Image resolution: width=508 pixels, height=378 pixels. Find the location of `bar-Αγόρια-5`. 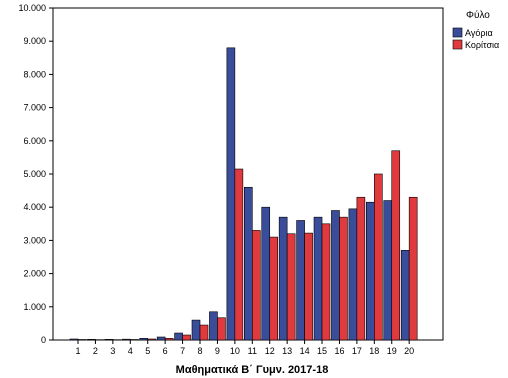

bar-Αγόρια-5 is located at coordinates (144, 339).